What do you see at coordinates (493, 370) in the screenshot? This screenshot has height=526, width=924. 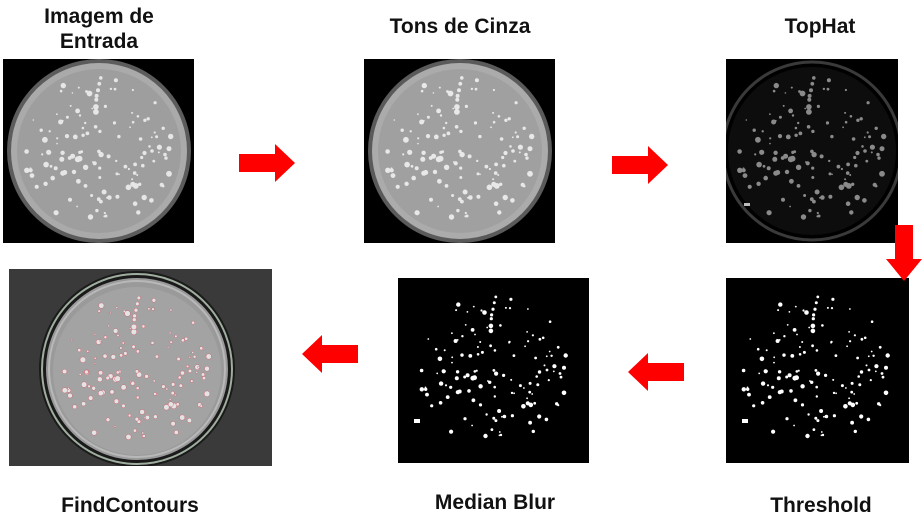 I see `median-blur-image-panel` at bounding box center [493, 370].